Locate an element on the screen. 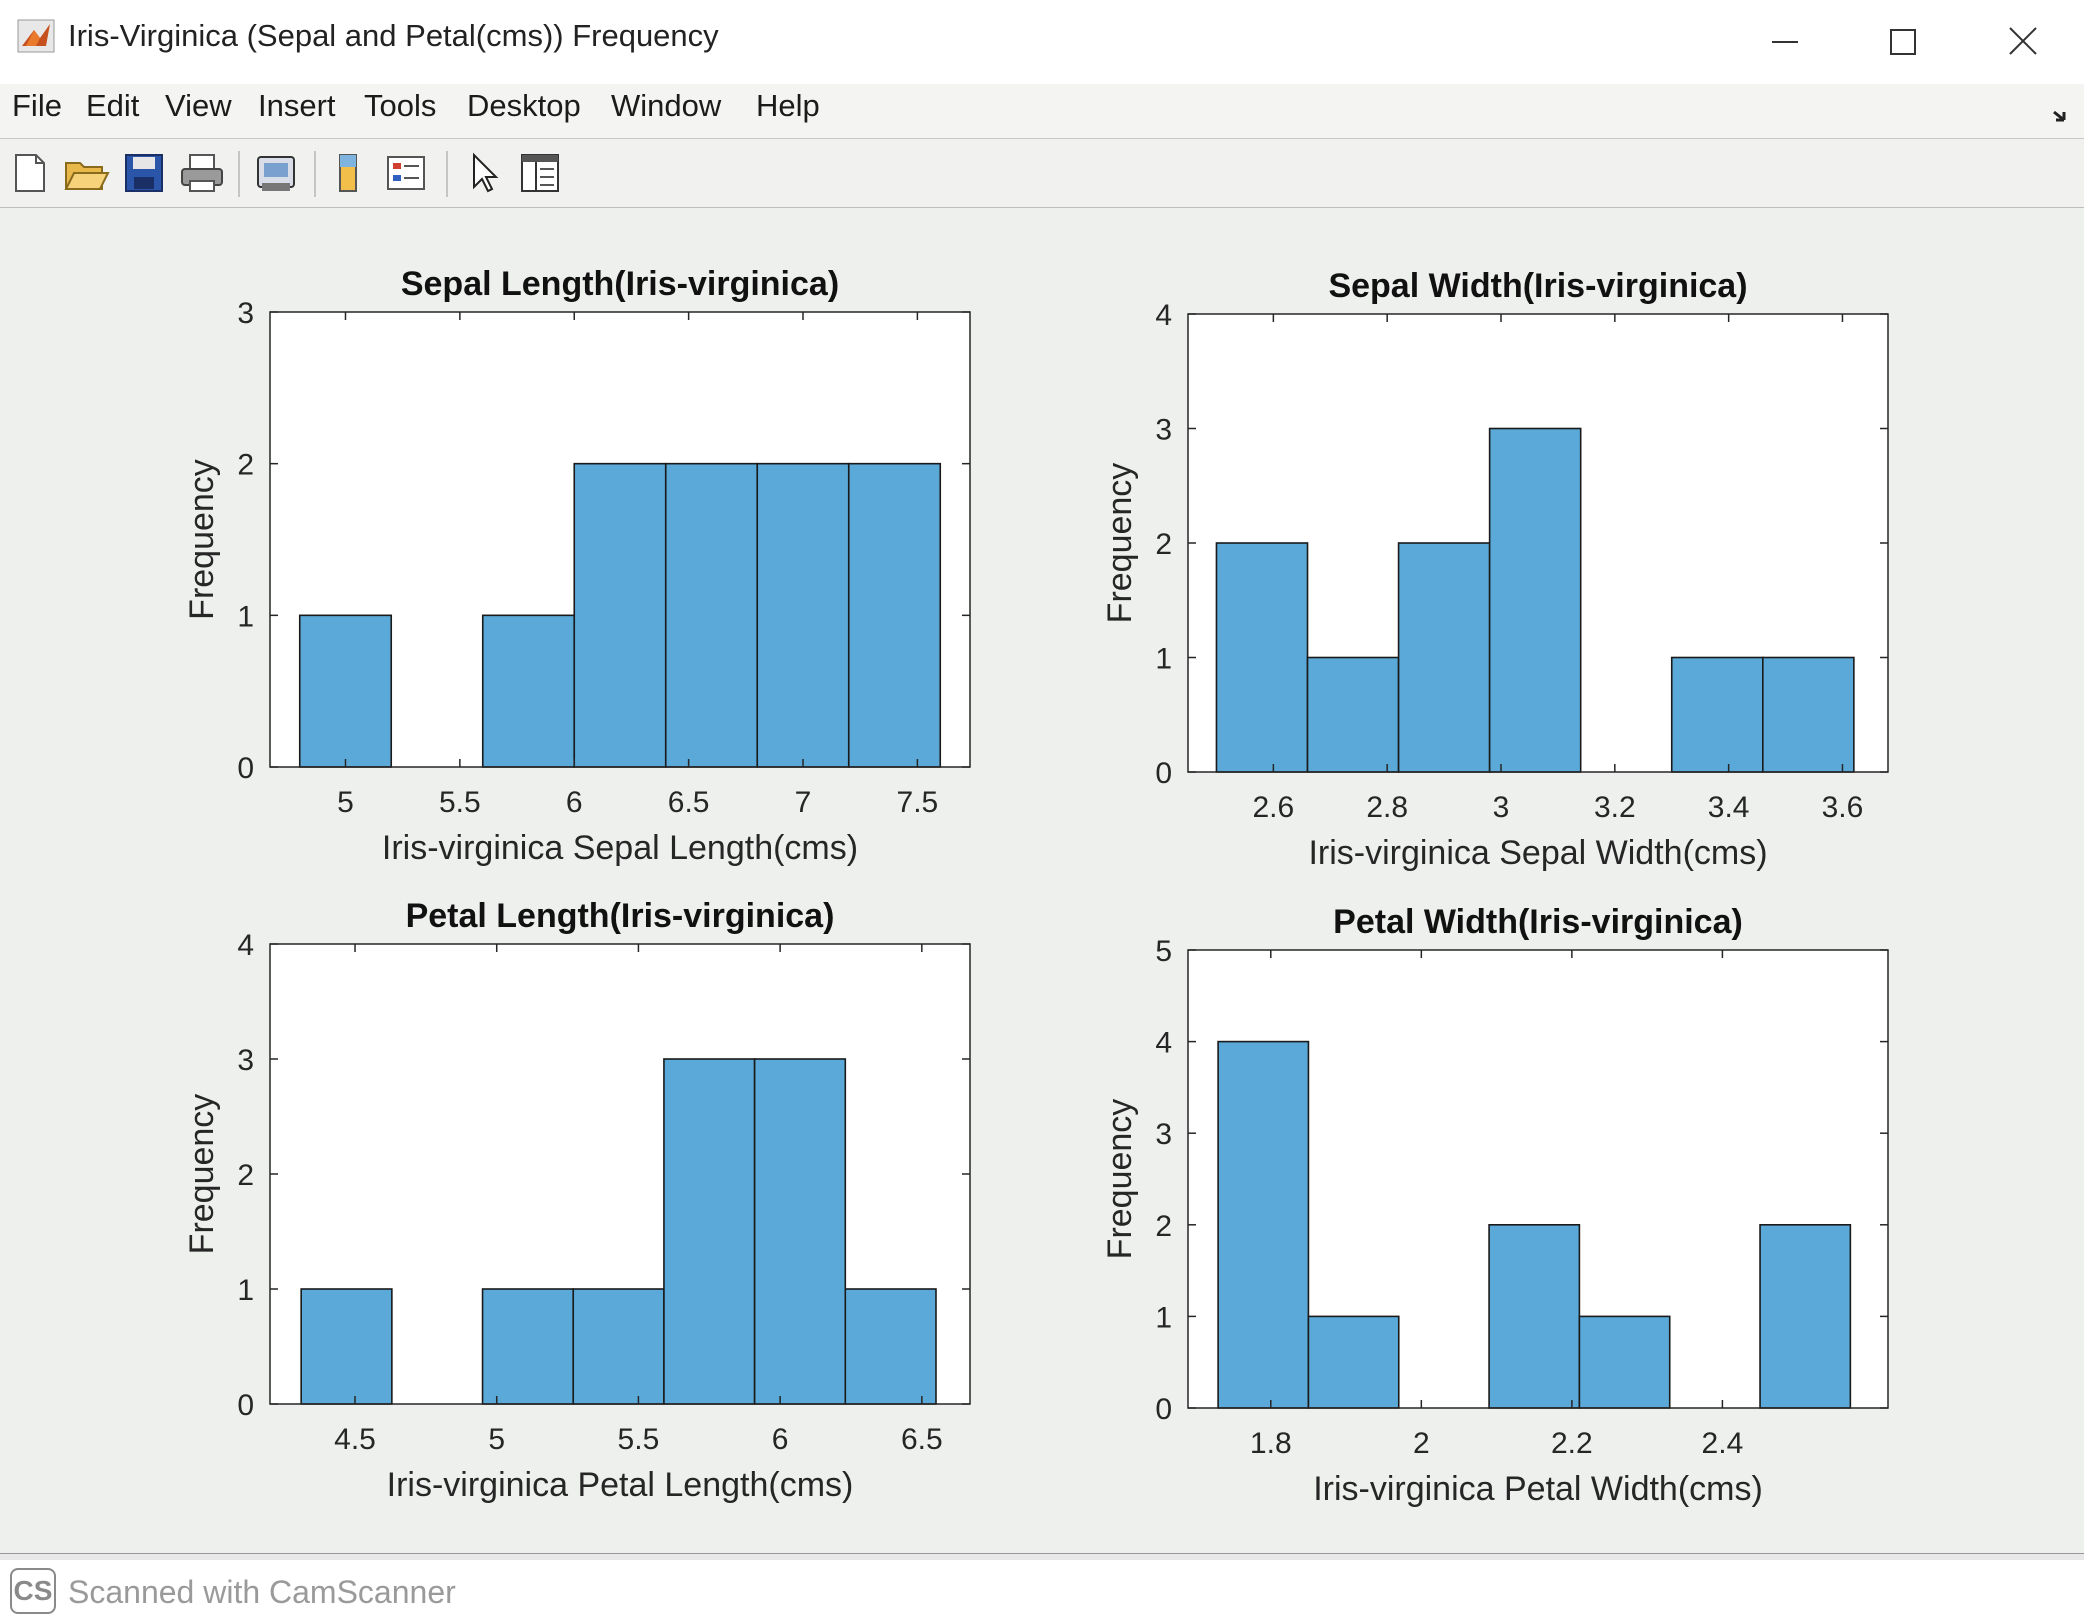 This screenshot has width=2084, height=1623. chart-3-xtick-label: 6.5 is located at coordinates (922, 1439).